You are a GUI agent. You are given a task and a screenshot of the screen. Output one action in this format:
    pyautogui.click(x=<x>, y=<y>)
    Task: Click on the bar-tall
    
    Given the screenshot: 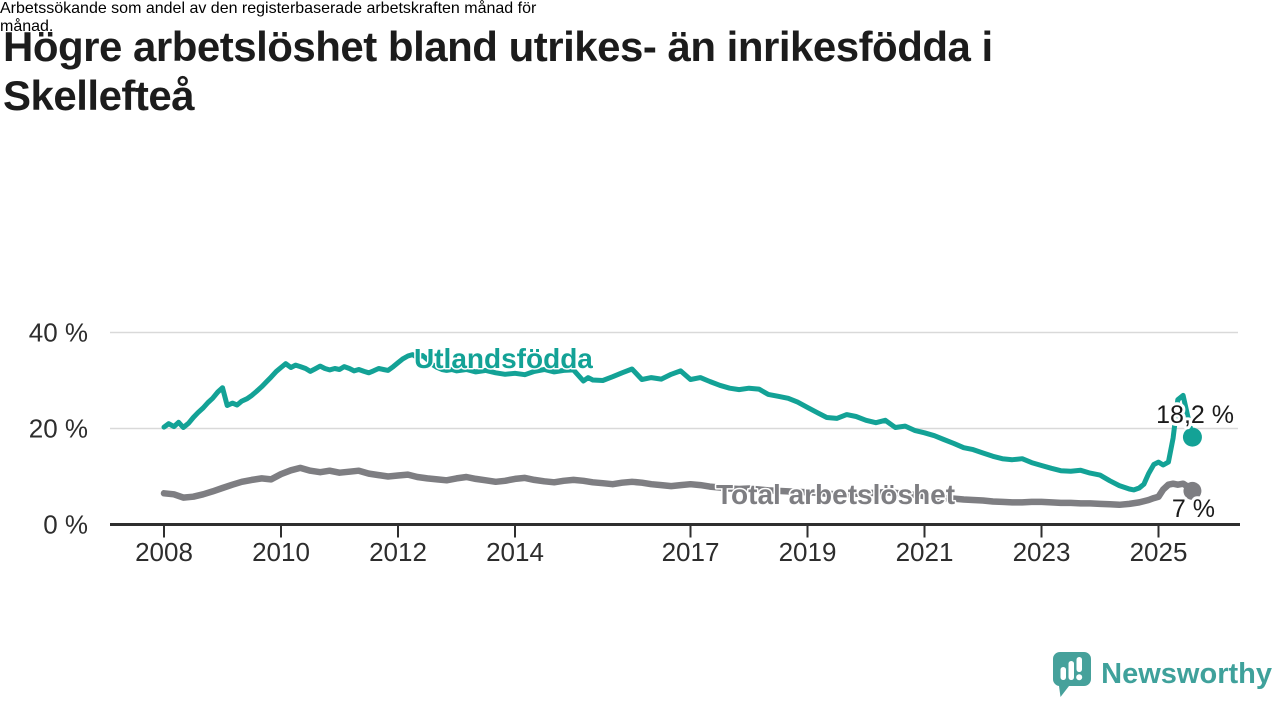 What is the action you would take?
    pyautogui.click(x=1071, y=670)
    